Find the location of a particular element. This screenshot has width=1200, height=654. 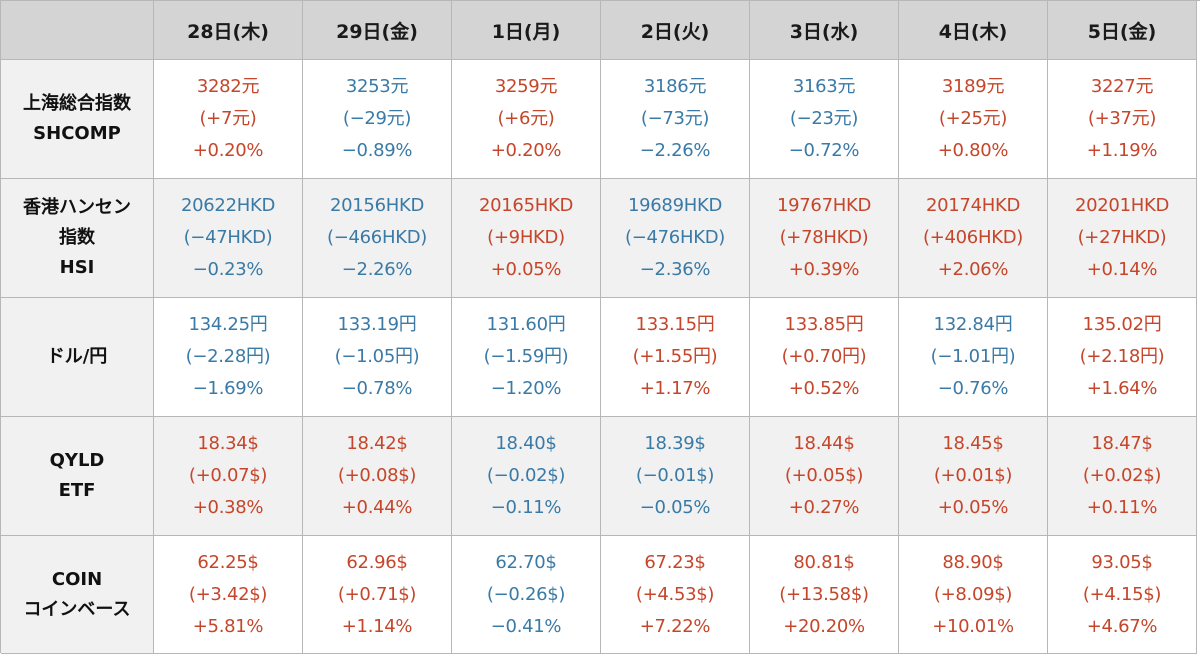

change-value: (−0.26$) is located at coordinates (526, 594).